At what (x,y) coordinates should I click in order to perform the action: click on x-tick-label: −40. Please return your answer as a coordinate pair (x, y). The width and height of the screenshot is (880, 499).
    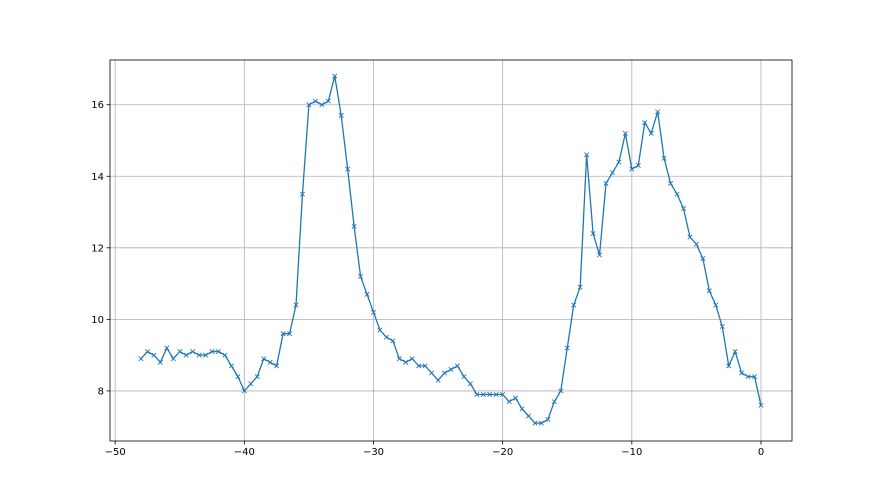
    Looking at the image, I should click on (244, 452).